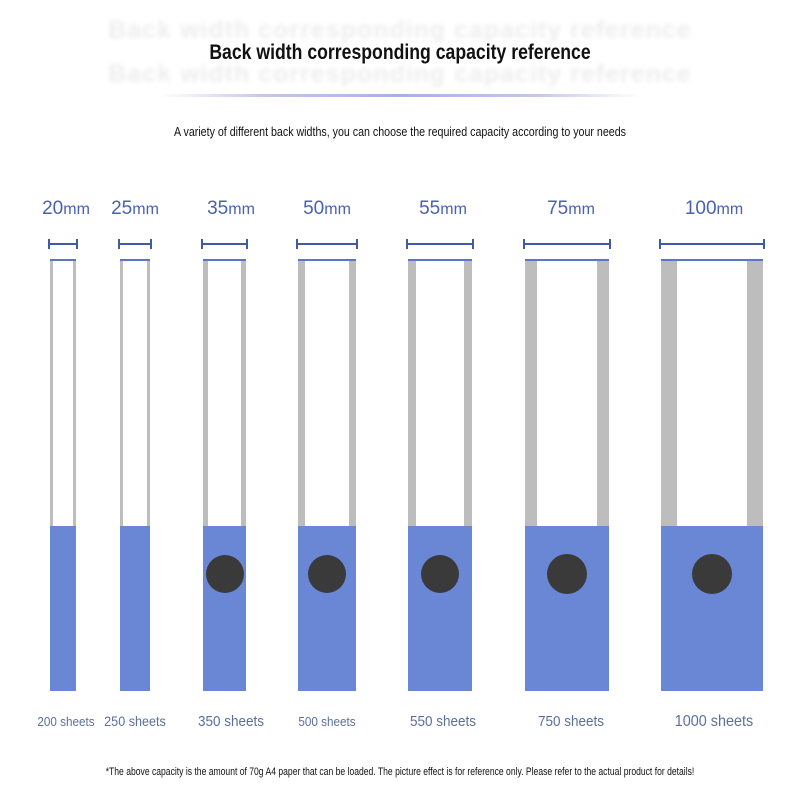 This screenshot has width=800, height=800. What do you see at coordinates (135, 721) in the screenshot?
I see `capacity-label: 250 sheets` at bounding box center [135, 721].